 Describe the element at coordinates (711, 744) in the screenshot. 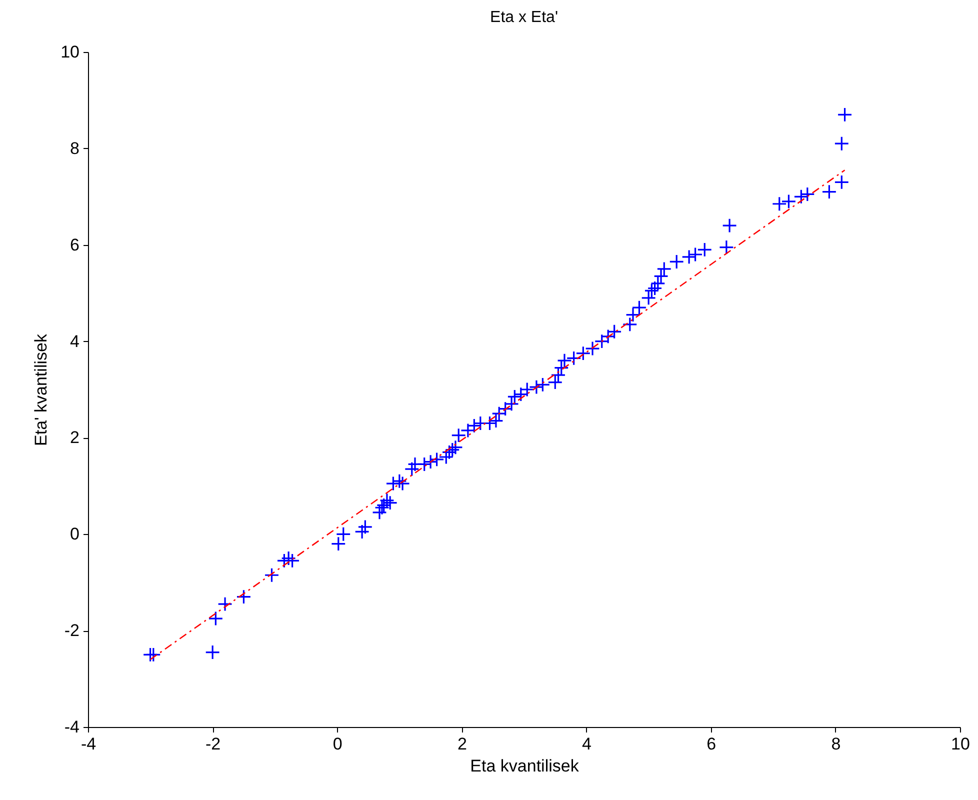

I see `x-tick-label: 6` at that location.